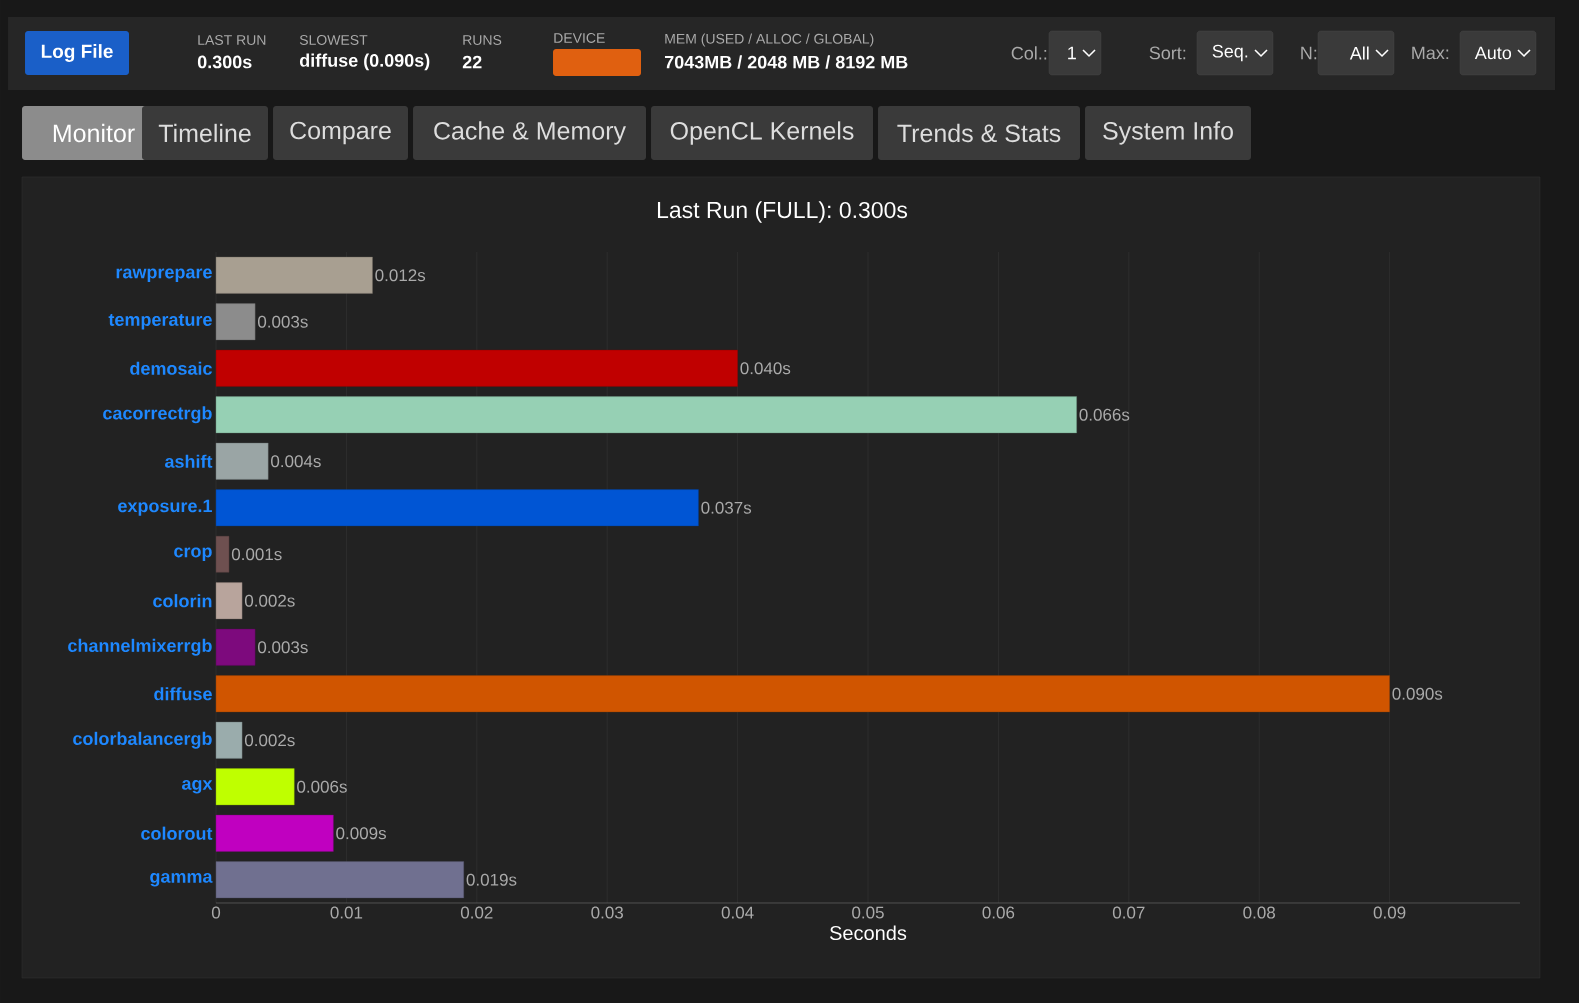 The image size is (1579, 1003). I want to click on text: Seq., so click(1230, 53).